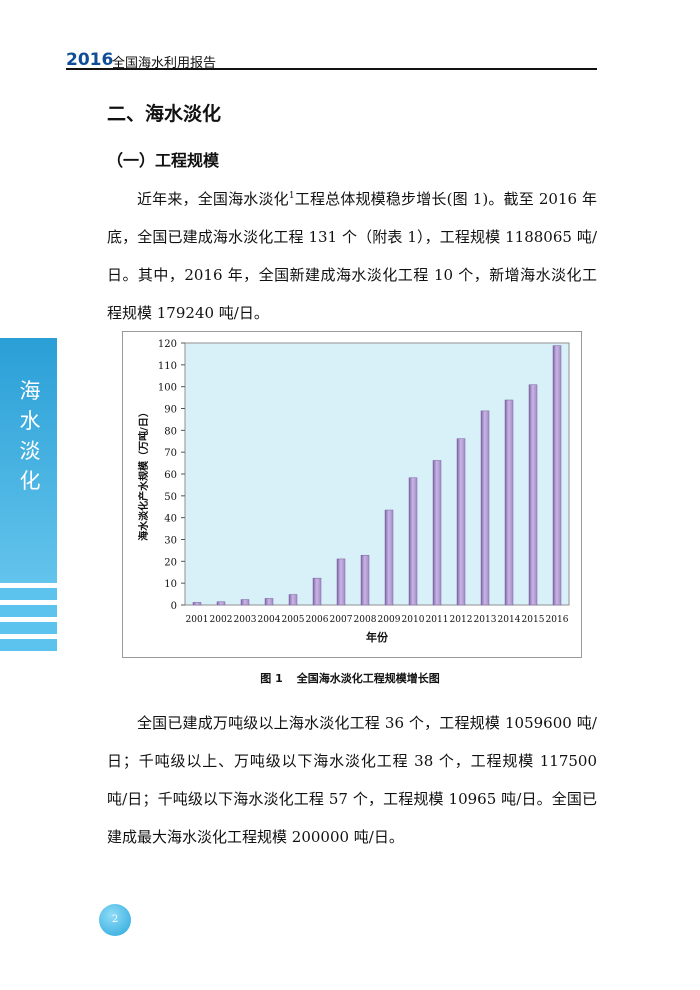  Describe the element at coordinates (170, 497) in the screenshot. I see `y-tick-label: 50` at that location.